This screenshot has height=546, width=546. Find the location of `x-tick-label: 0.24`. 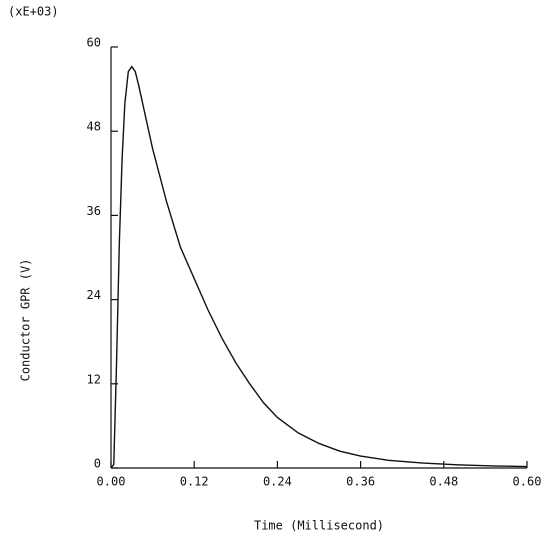

x-tick-label: 0.24 is located at coordinates (277, 482).